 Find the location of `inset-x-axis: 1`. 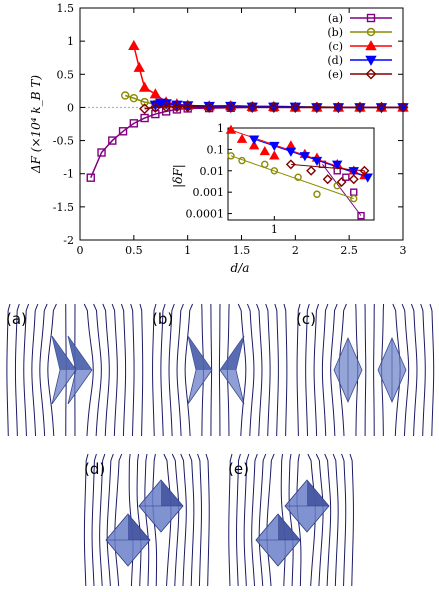

inset-x-axis: 1 is located at coordinates (274, 226).